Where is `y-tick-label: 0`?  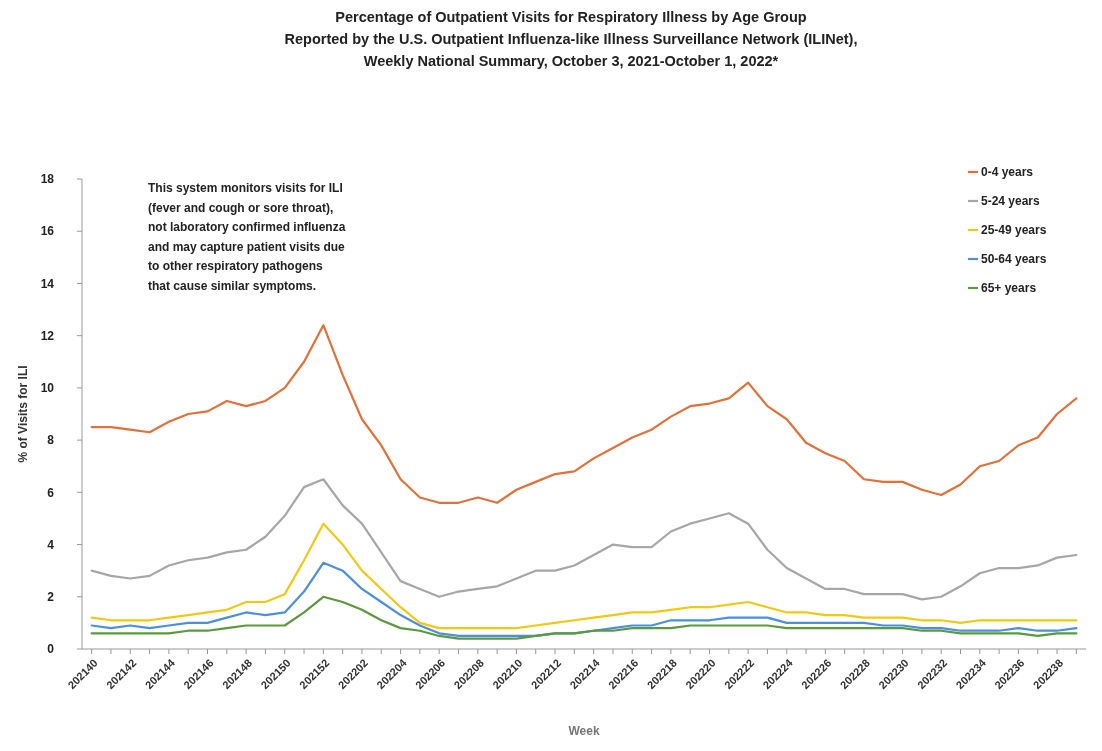
y-tick-label: 0 is located at coordinates (51, 649).